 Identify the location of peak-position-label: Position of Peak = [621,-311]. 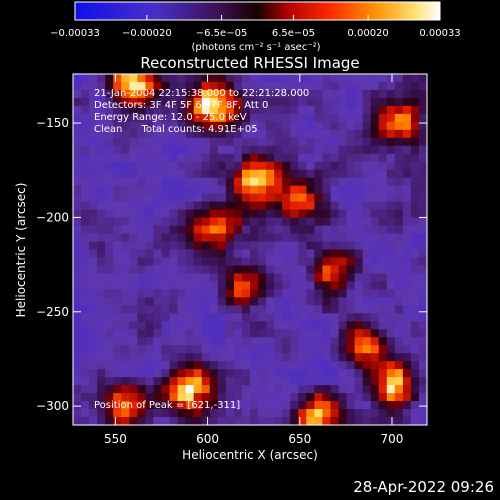
(167, 405).